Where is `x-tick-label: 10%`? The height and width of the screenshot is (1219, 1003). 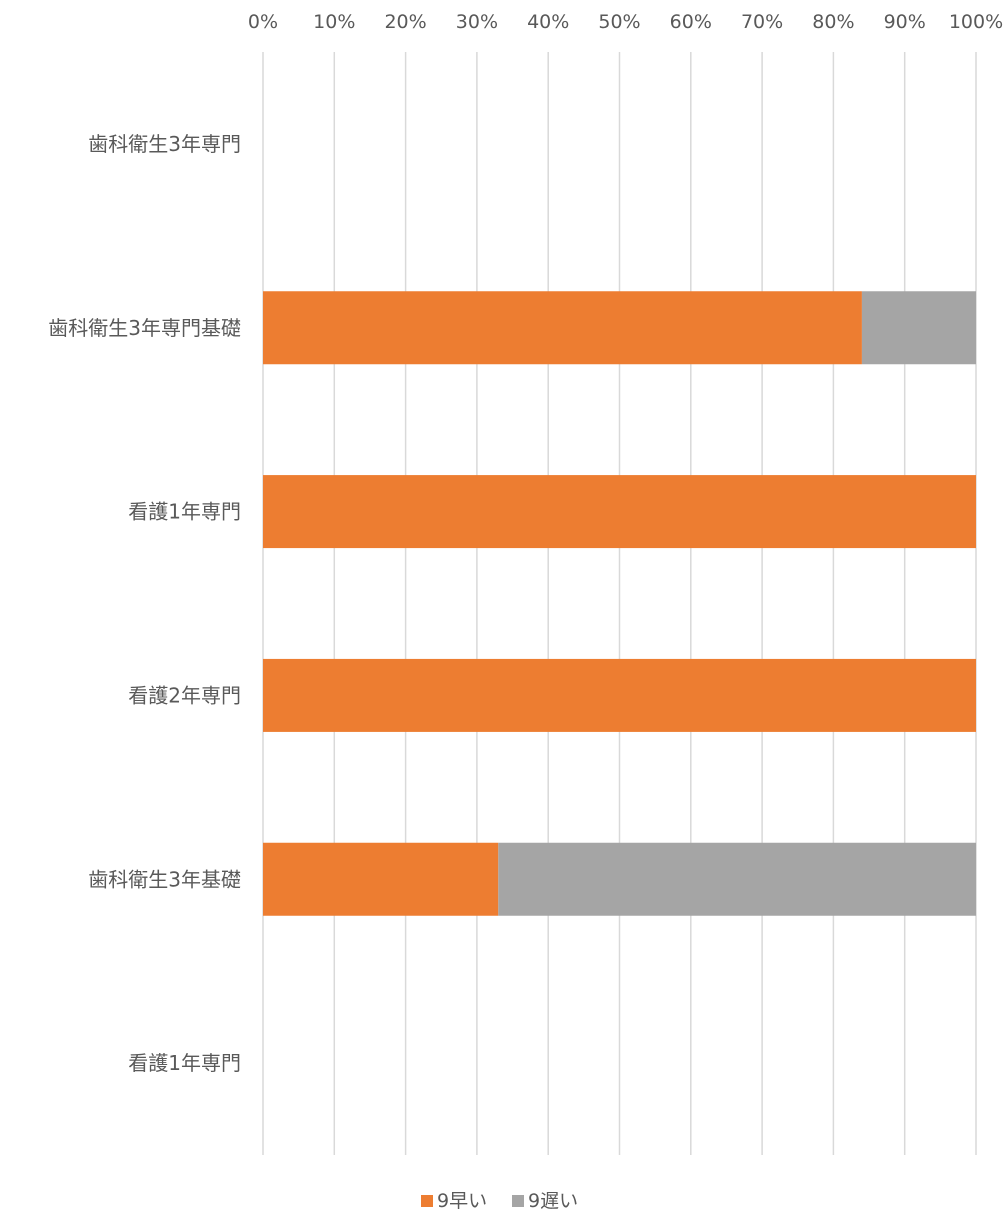
x-tick-label: 10% is located at coordinates (334, 22).